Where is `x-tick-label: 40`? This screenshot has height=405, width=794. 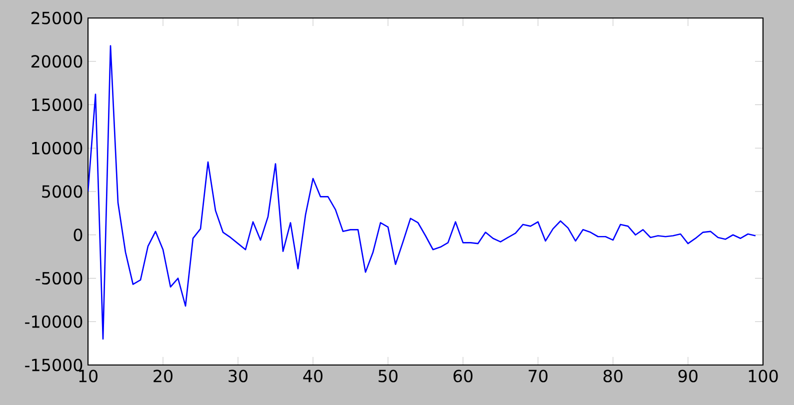
x-tick-label: 40 is located at coordinates (312, 376).